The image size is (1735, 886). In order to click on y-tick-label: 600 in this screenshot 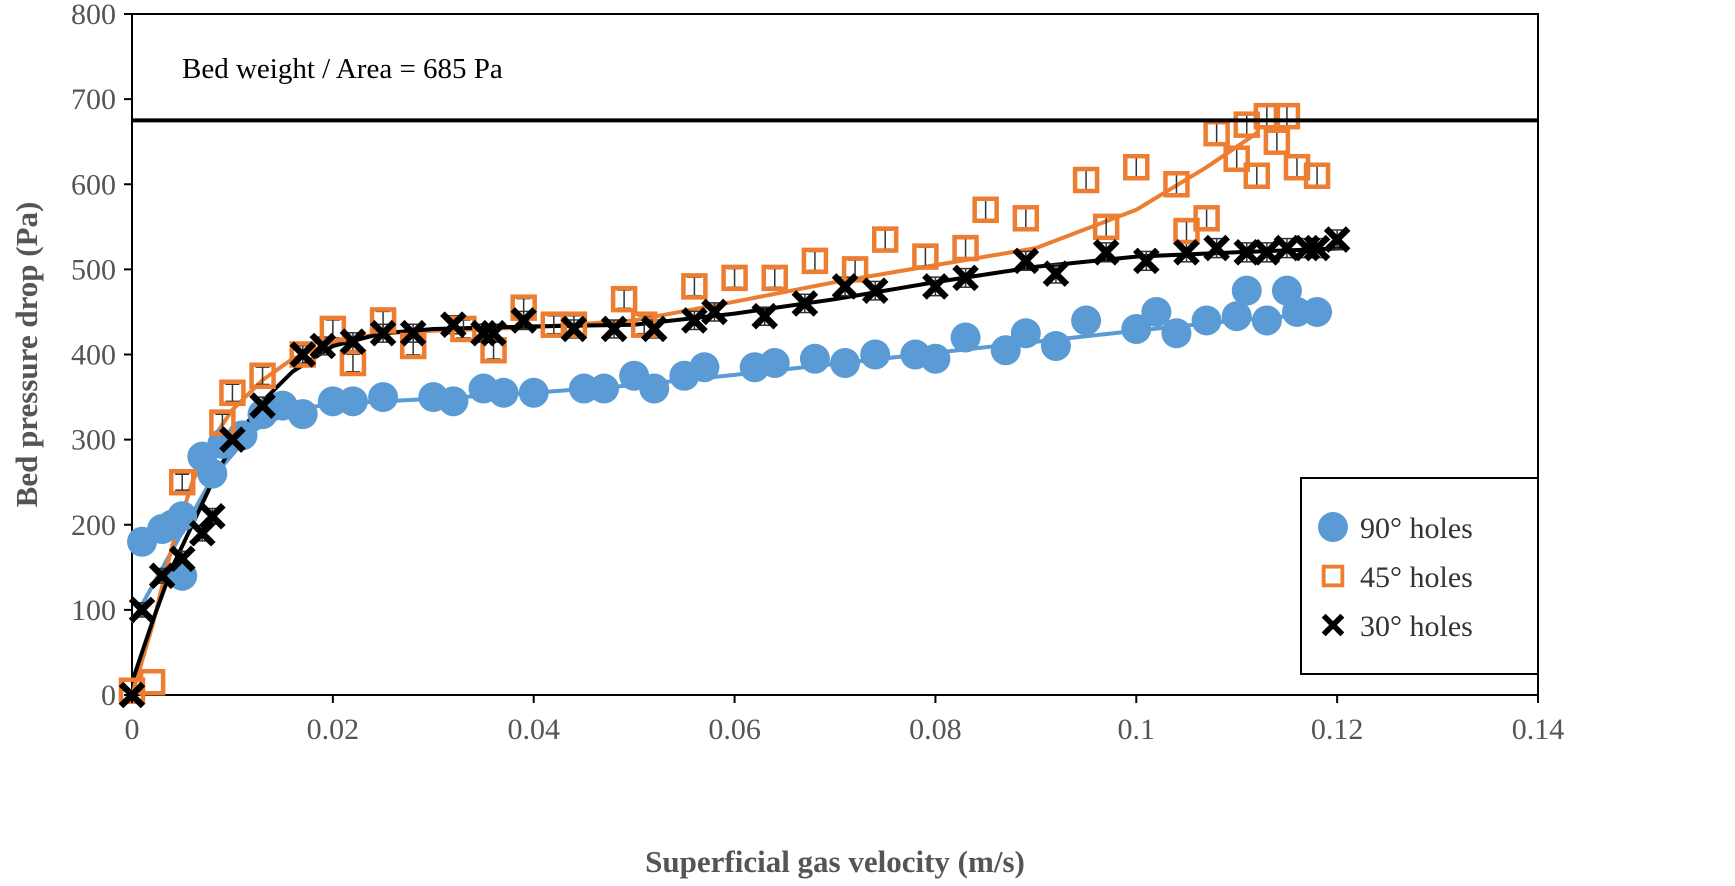, I will do `click(93, 184)`.